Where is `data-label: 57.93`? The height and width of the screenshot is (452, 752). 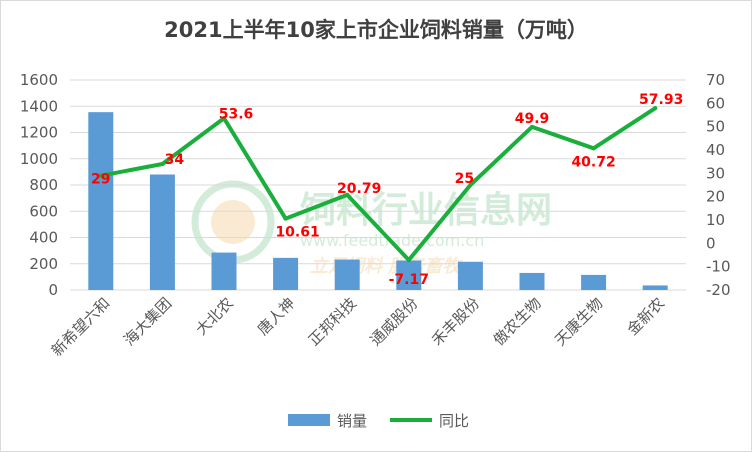
data-label: 57.93 is located at coordinates (661, 100).